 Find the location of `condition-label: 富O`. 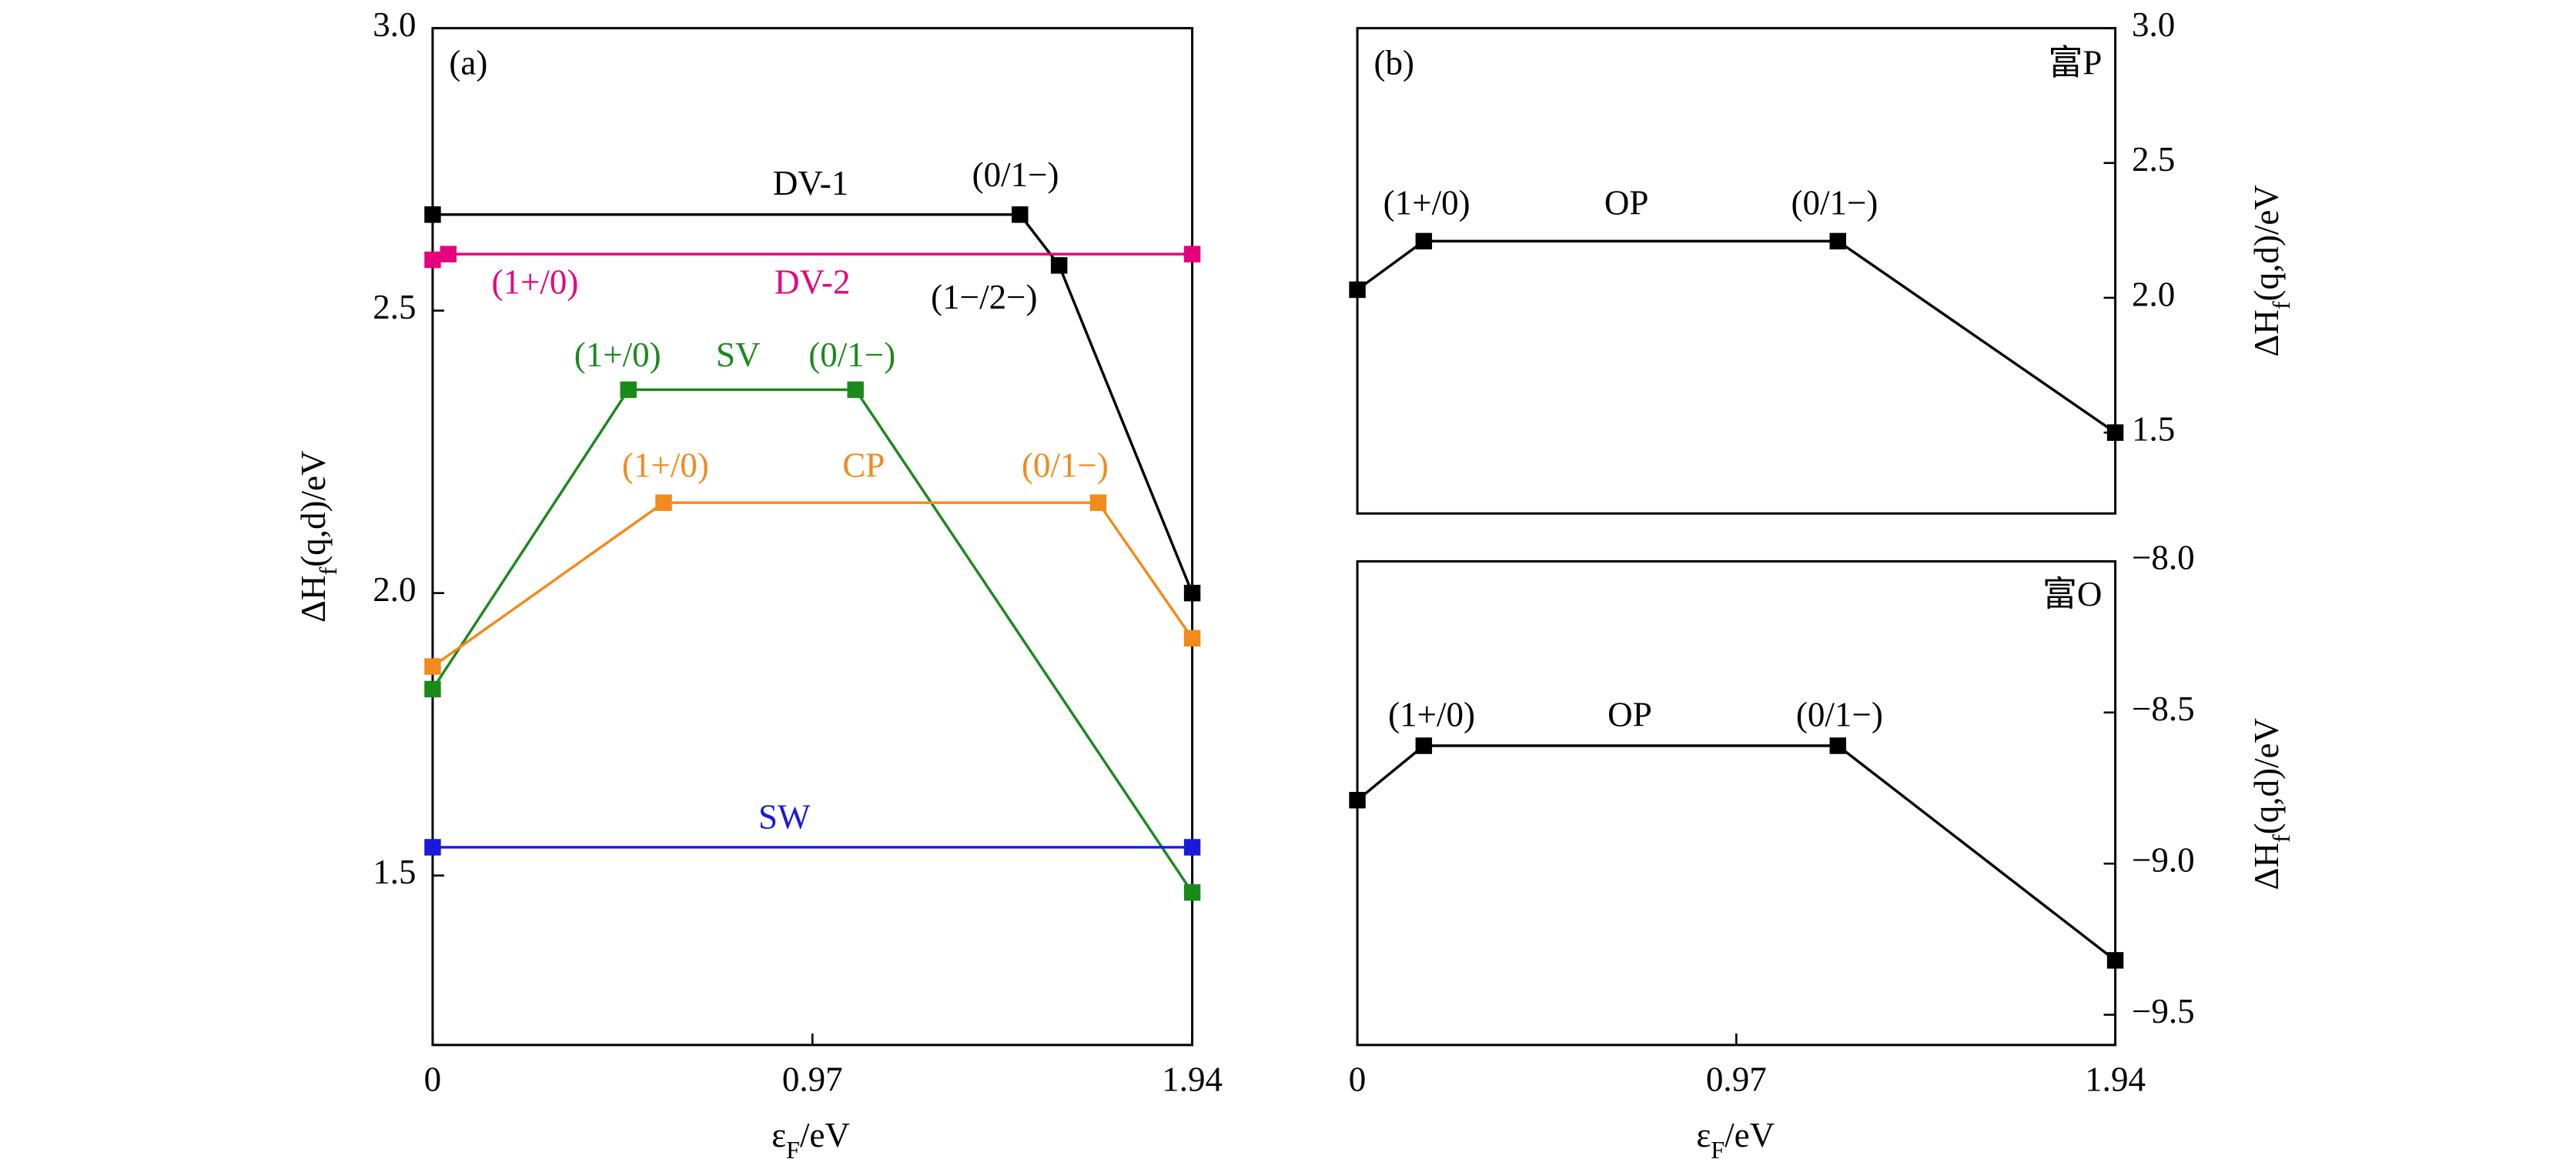

condition-label: 富O is located at coordinates (2073, 594).